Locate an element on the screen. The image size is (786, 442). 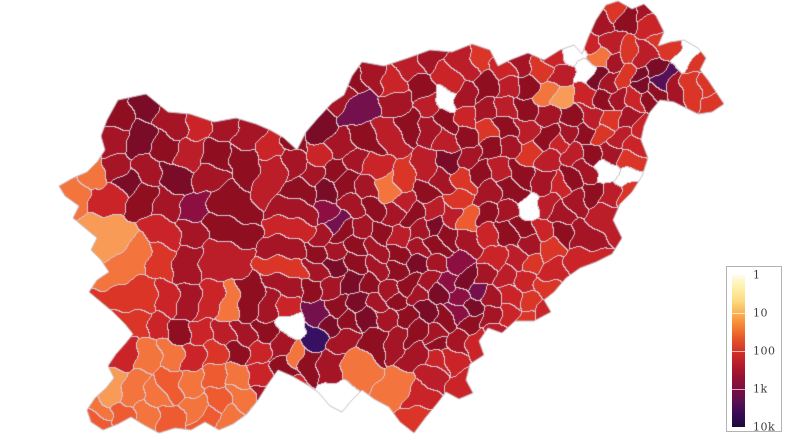
legend-label-100: 100 is located at coordinates (764, 351).